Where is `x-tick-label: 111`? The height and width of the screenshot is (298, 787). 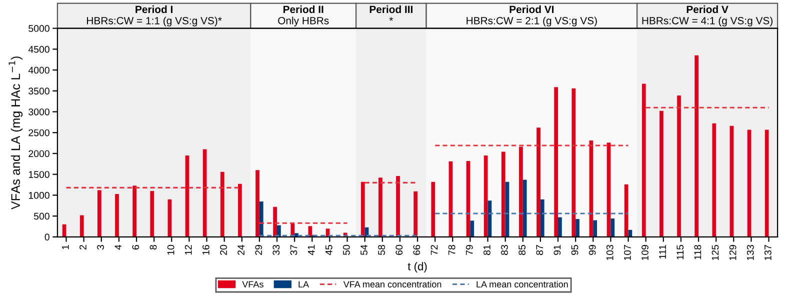
x-tick-label: 111 is located at coordinates (662, 252).